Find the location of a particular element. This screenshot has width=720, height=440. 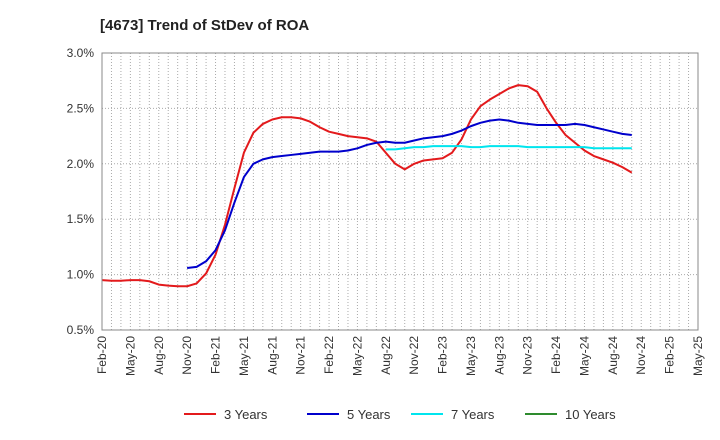

legend-label: 10 Years is located at coordinates (590, 414).